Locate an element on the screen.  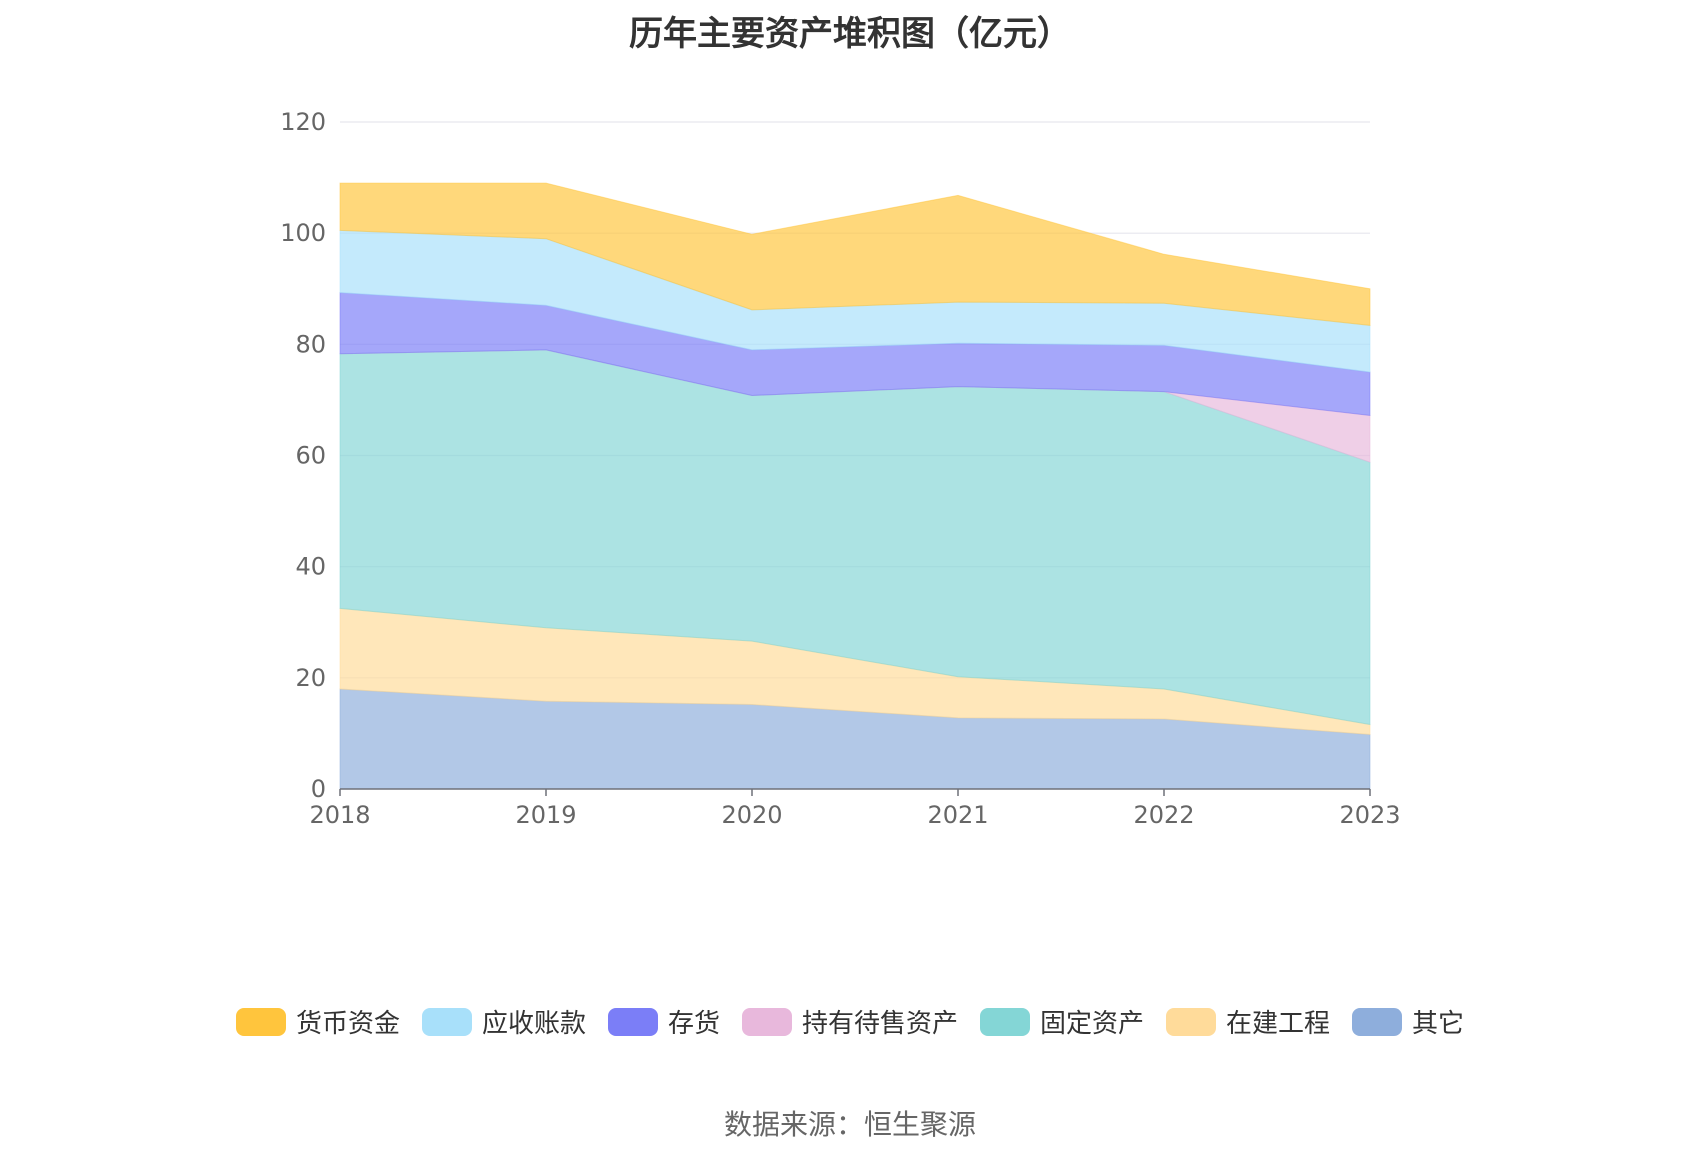
legend-item: 固定资产 is located at coordinates (1062, 1021).